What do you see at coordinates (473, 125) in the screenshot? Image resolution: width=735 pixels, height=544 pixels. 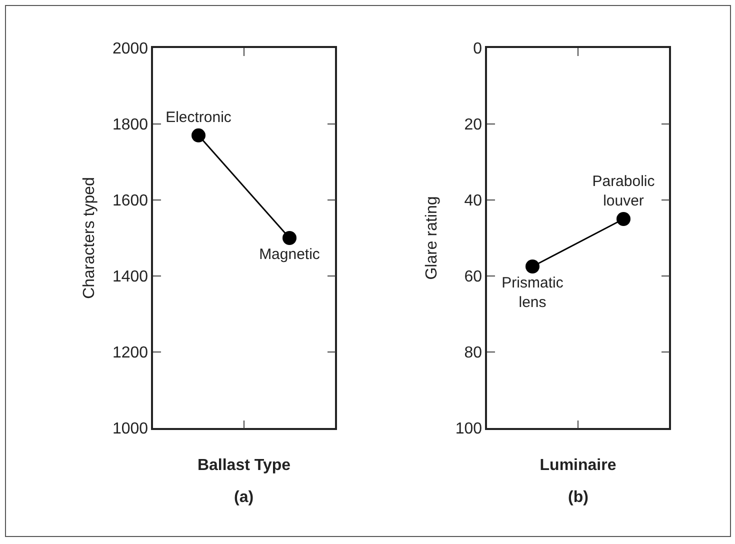 I see `y-tick-label: 20` at bounding box center [473, 125].